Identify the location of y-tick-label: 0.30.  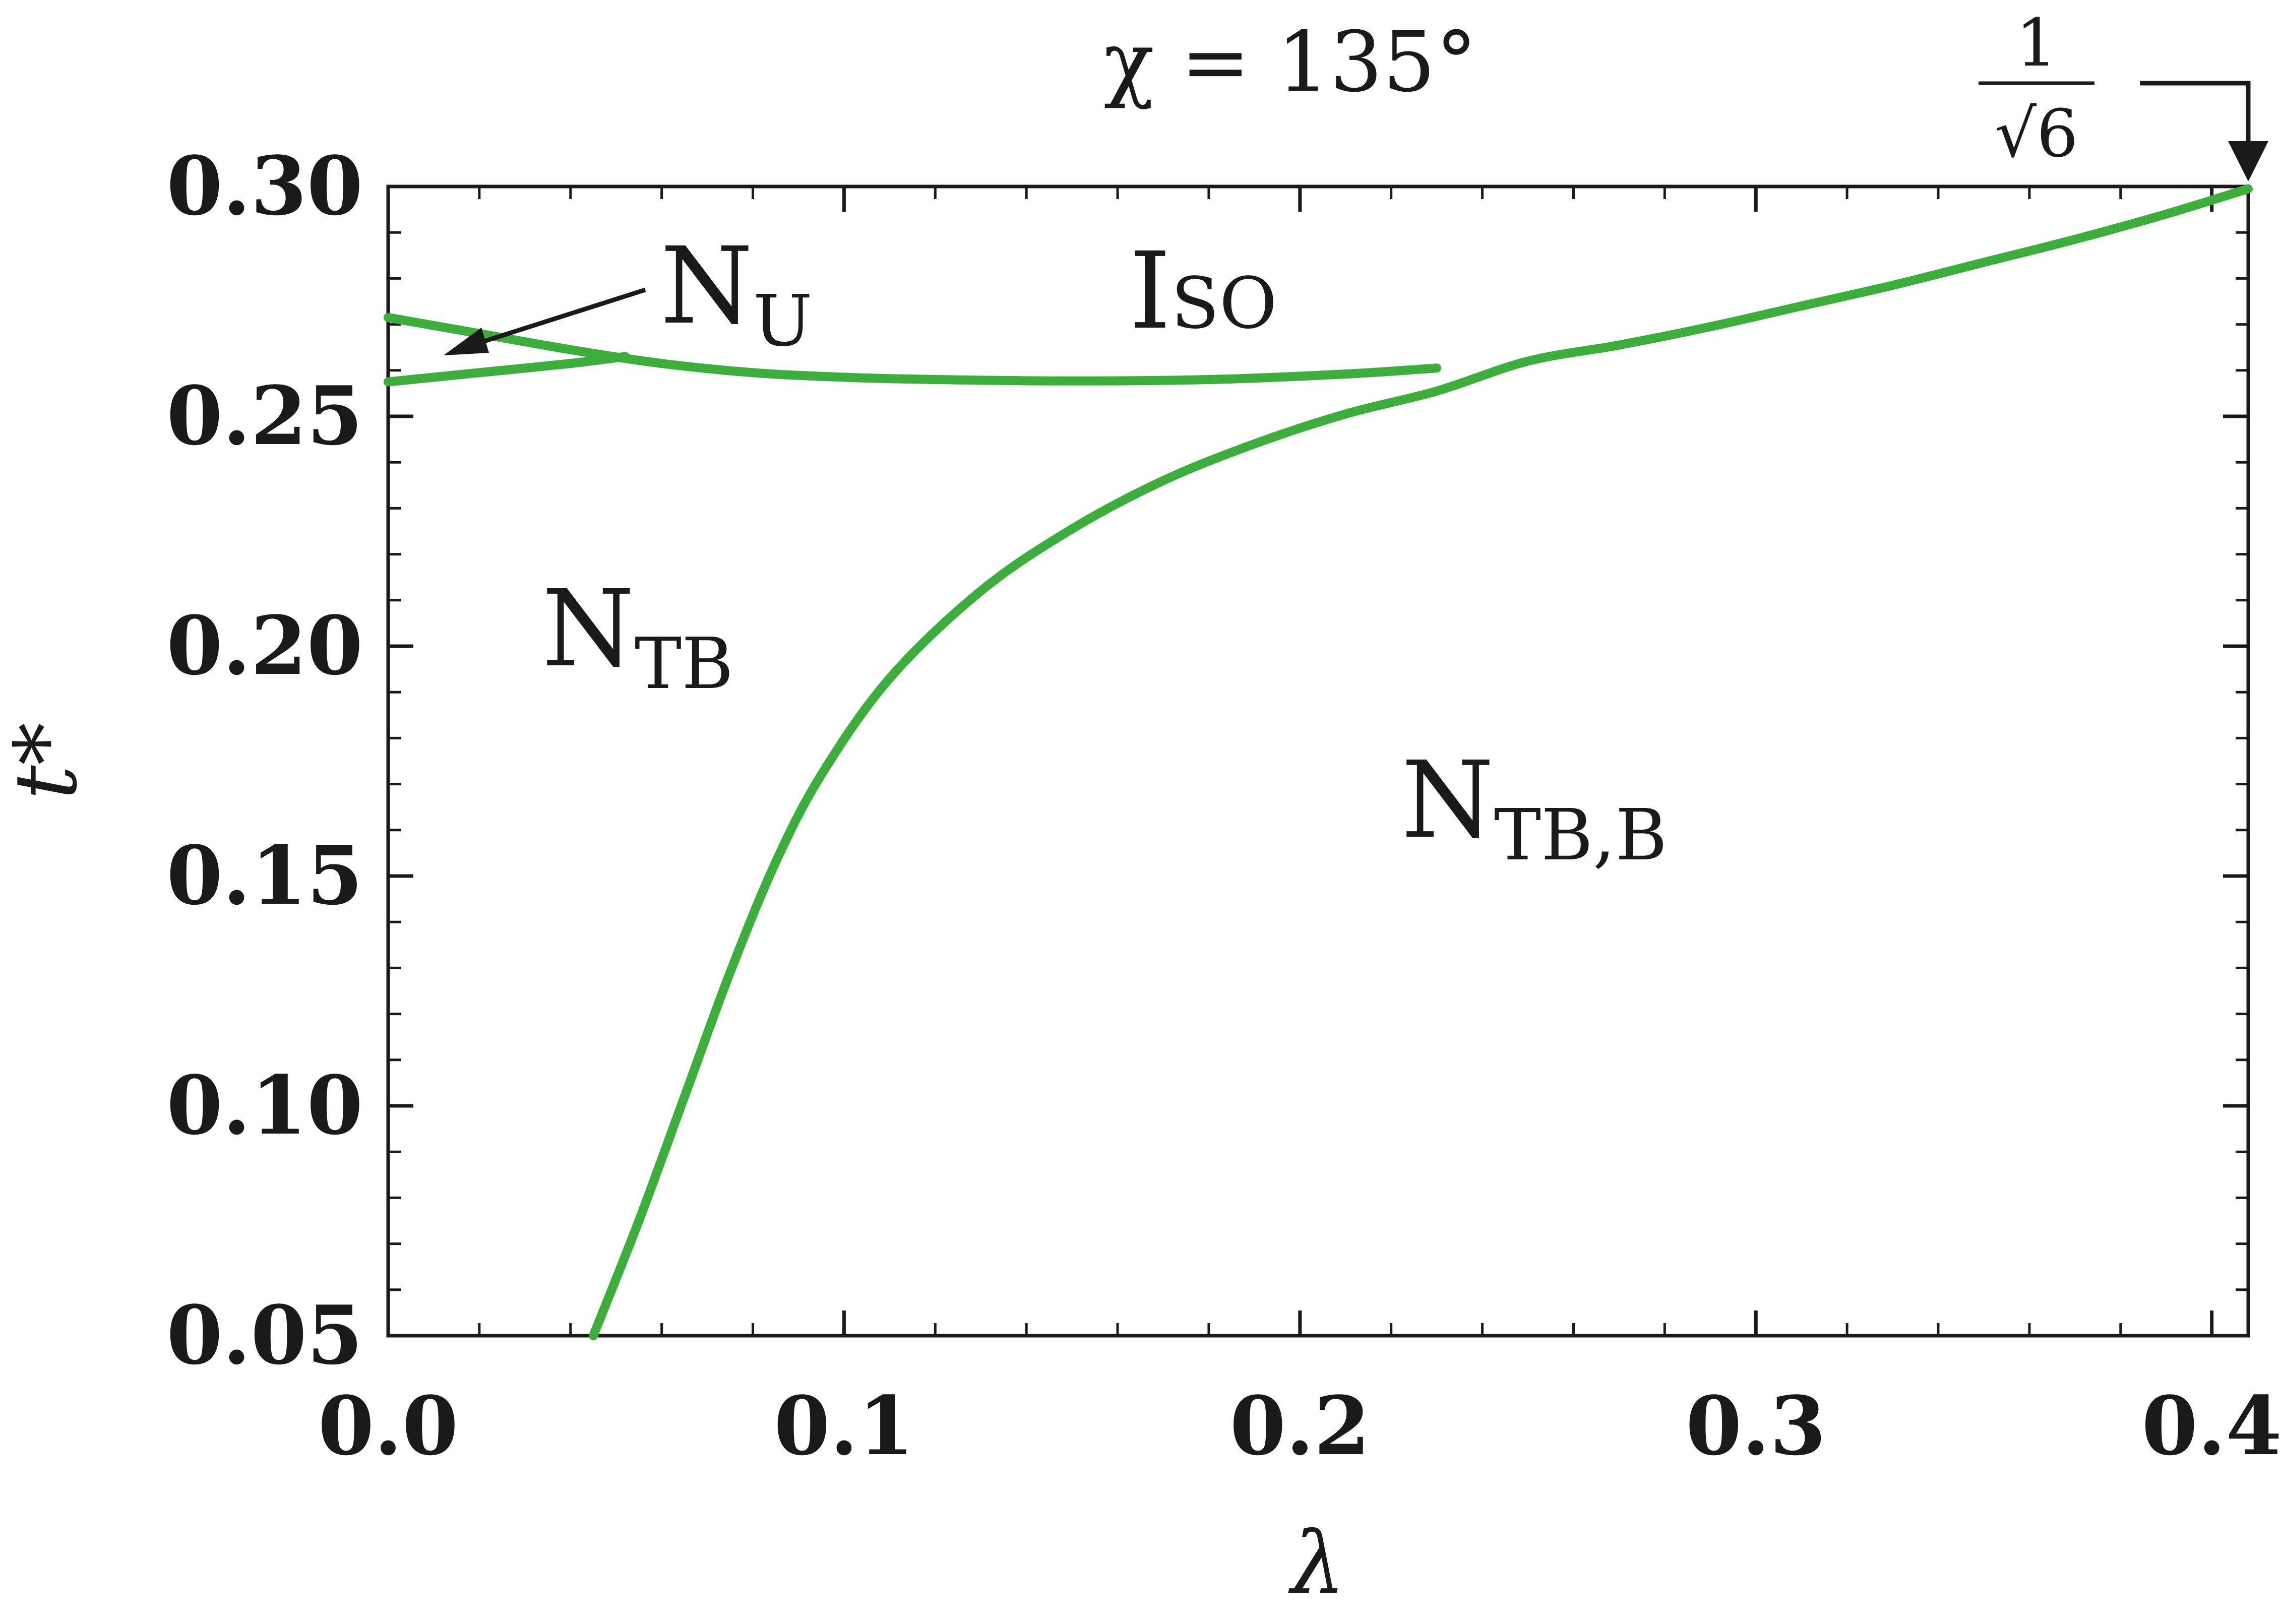
(264, 186).